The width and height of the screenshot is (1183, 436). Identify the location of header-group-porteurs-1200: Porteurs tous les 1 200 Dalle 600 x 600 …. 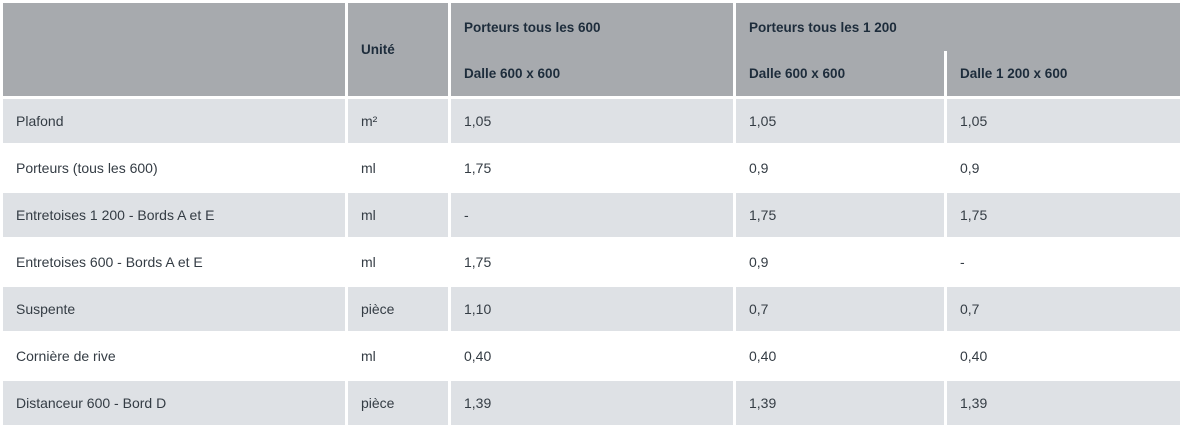
(958, 49).